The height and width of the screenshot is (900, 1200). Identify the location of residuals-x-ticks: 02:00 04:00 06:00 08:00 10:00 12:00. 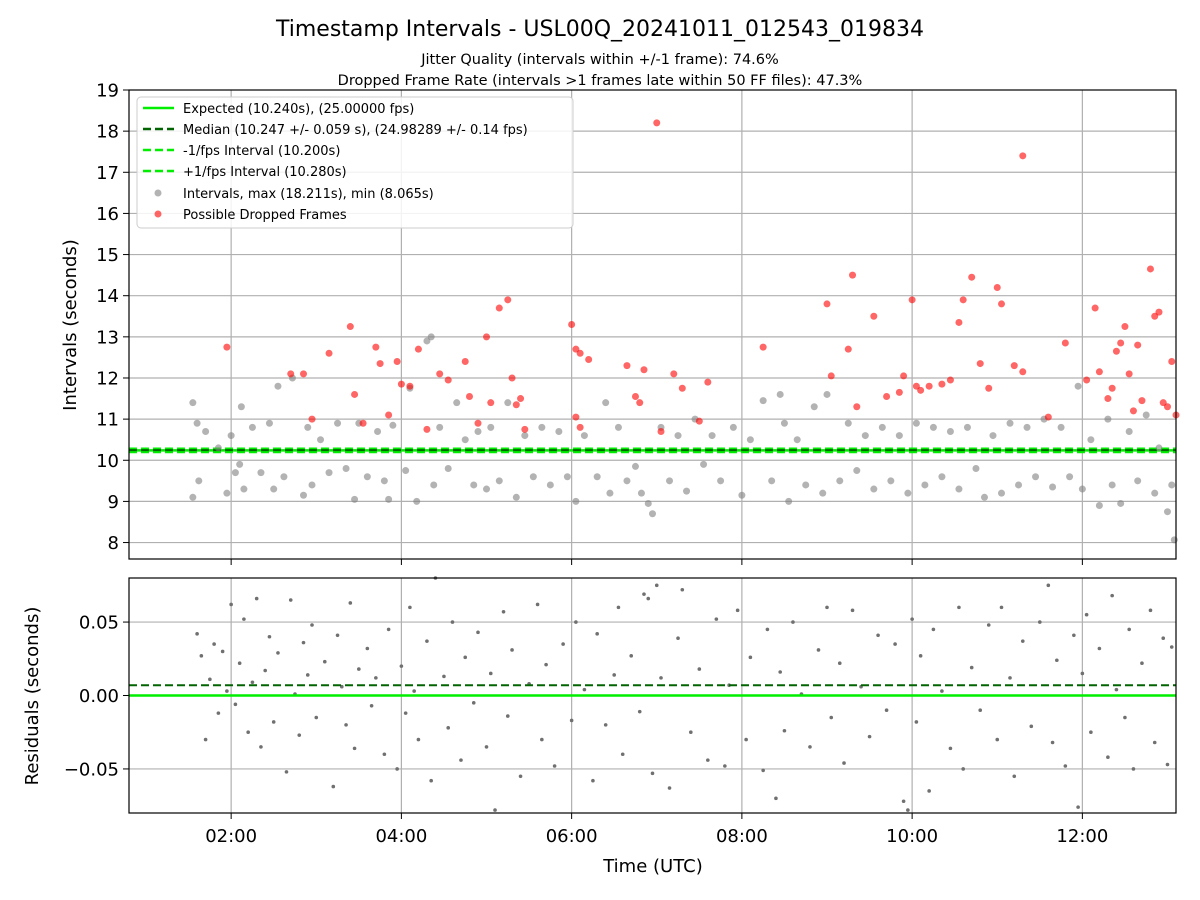
(656, 830).